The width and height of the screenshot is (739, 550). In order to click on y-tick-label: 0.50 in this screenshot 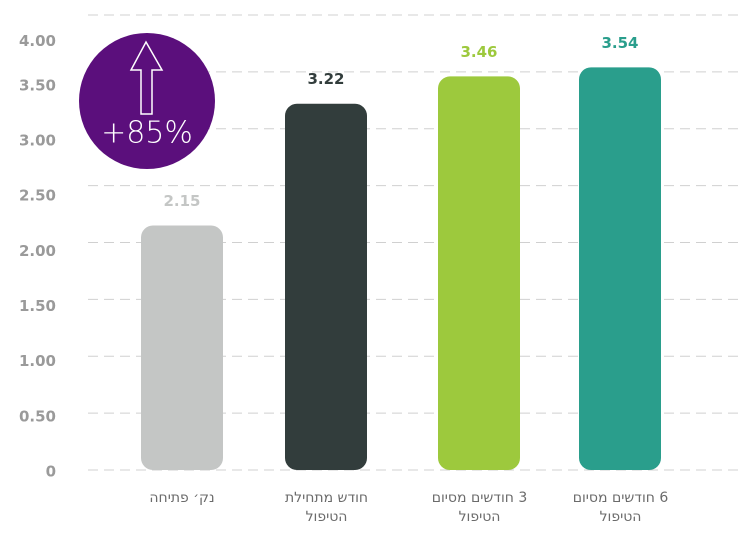, I will do `click(37, 416)`.